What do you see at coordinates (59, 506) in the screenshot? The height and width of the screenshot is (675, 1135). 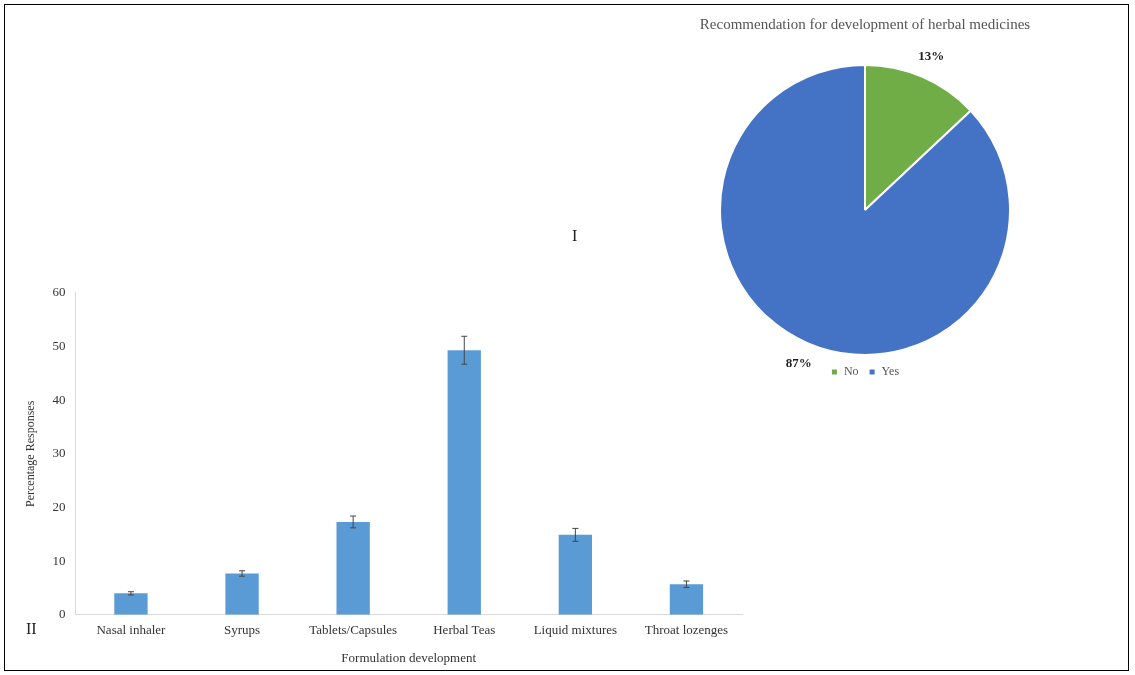 I see `y-tick-label: 20` at bounding box center [59, 506].